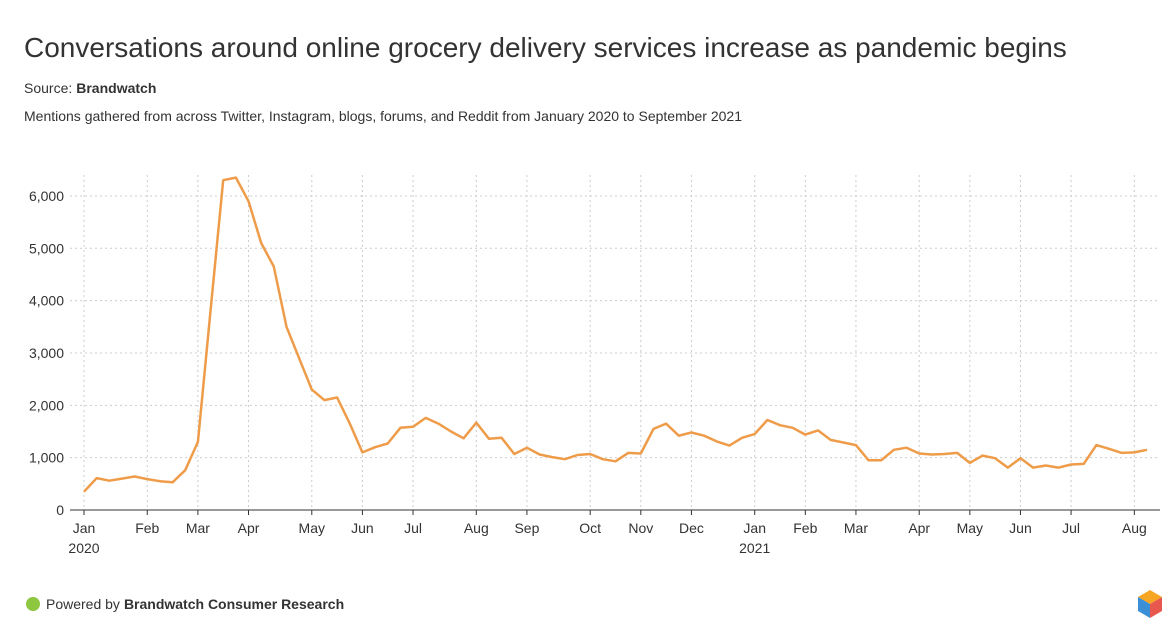 The width and height of the screenshot is (1176, 628). What do you see at coordinates (33, 604) in the screenshot?
I see `footer-dot` at bounding box center [33, 604].